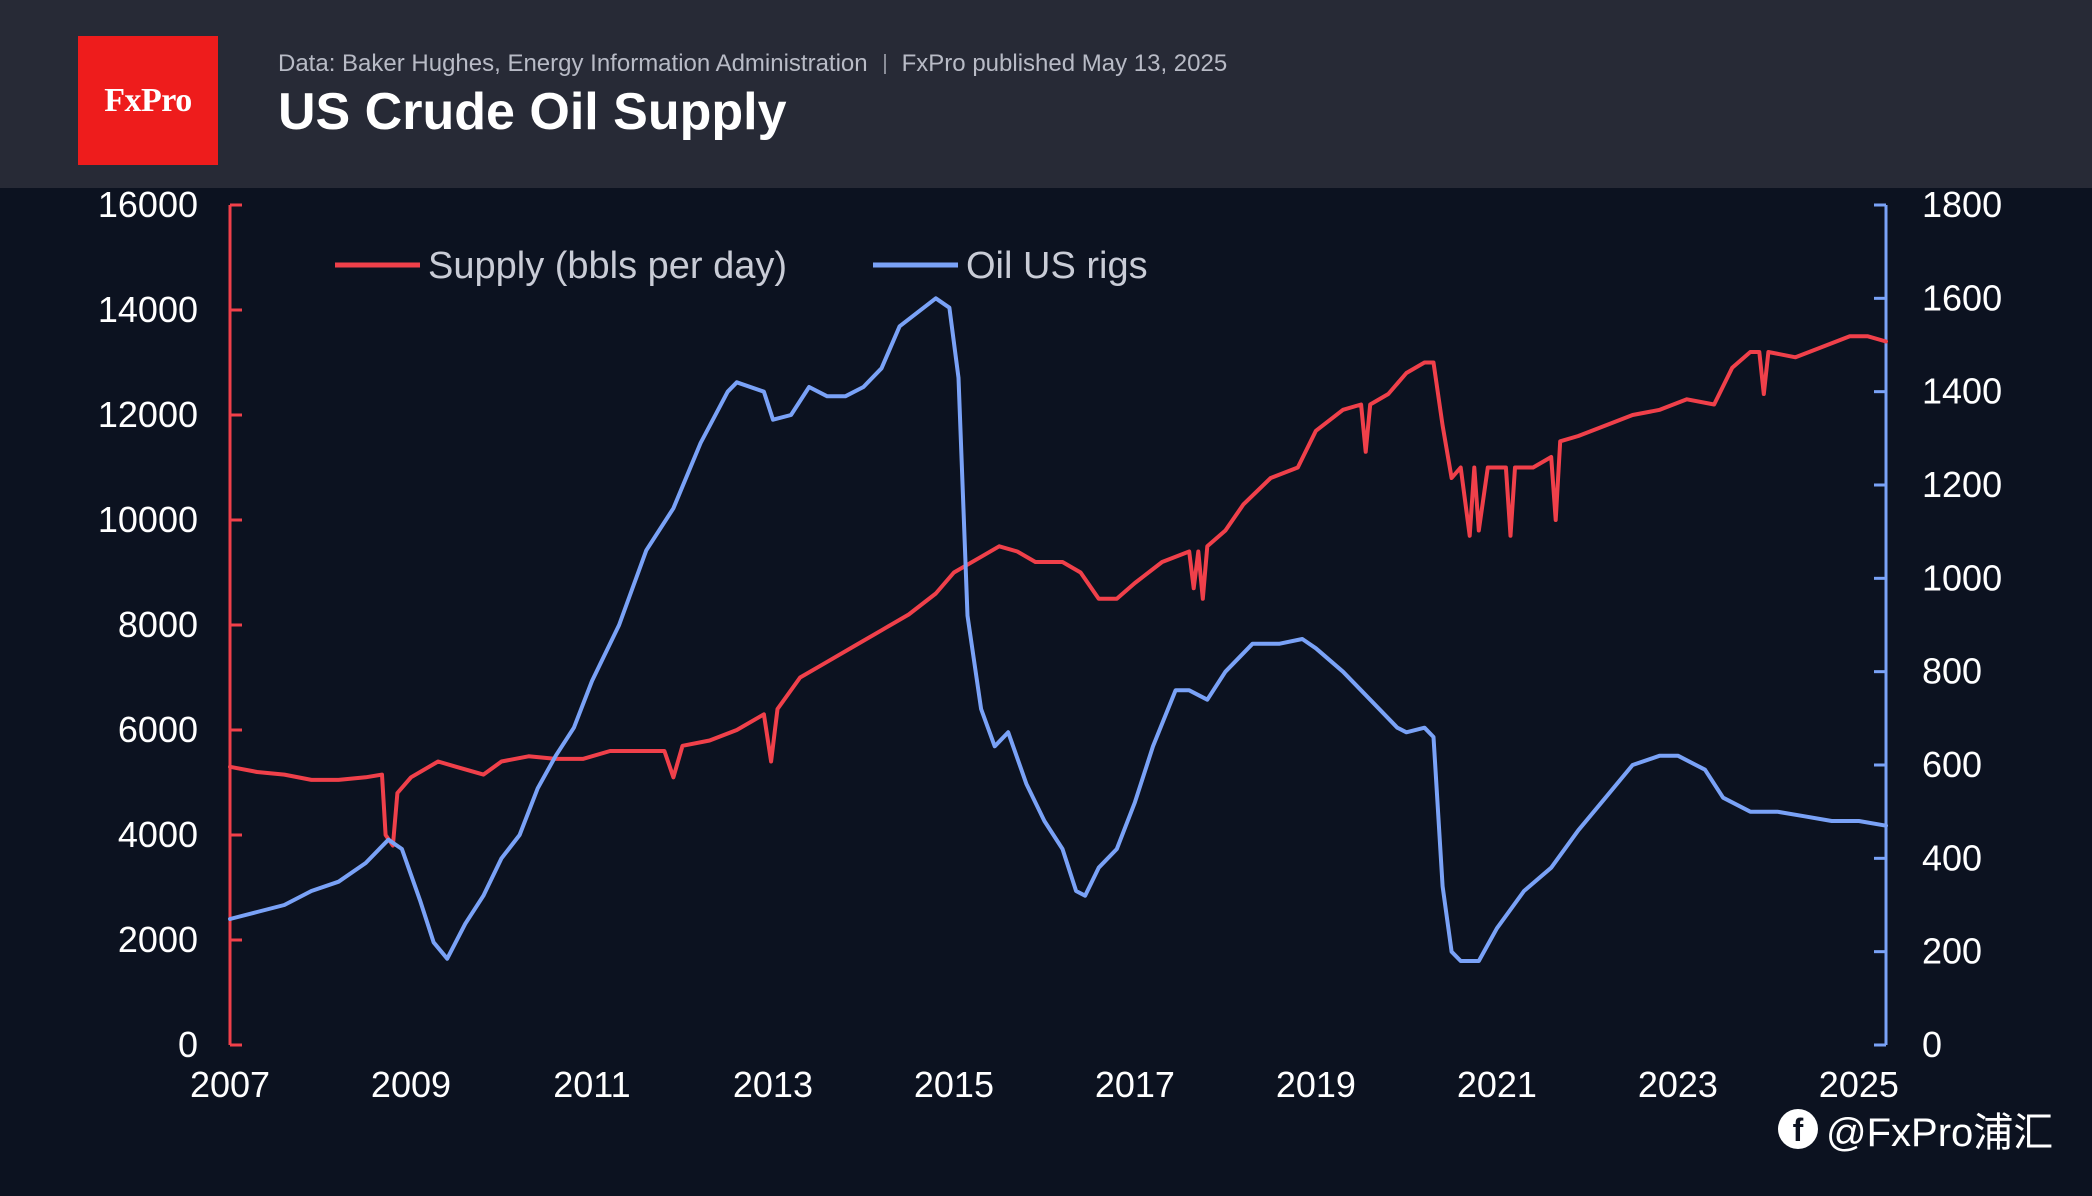 This screenshot has width=2092, height=1196. Describe the element at coordinates (148, 100) in the screenshot. I see `fxpro-logo: FxPro` at that location.